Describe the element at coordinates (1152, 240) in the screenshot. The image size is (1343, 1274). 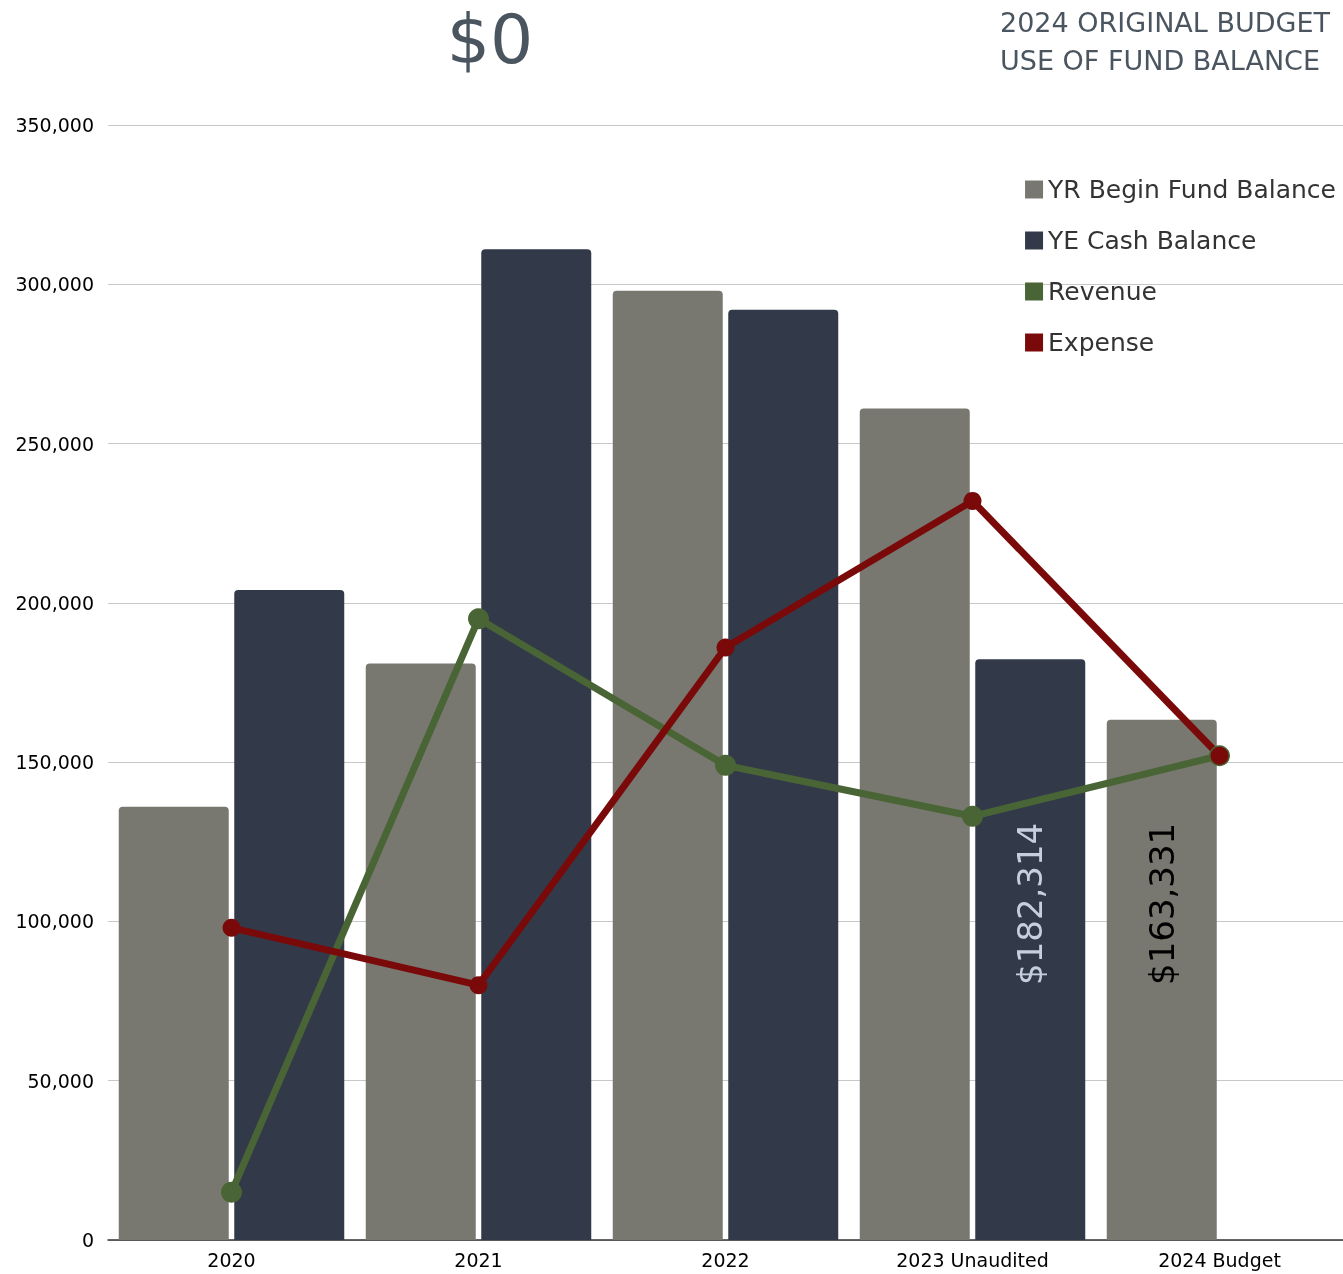
I see `legend-label: YE Cash Balance` at that location.